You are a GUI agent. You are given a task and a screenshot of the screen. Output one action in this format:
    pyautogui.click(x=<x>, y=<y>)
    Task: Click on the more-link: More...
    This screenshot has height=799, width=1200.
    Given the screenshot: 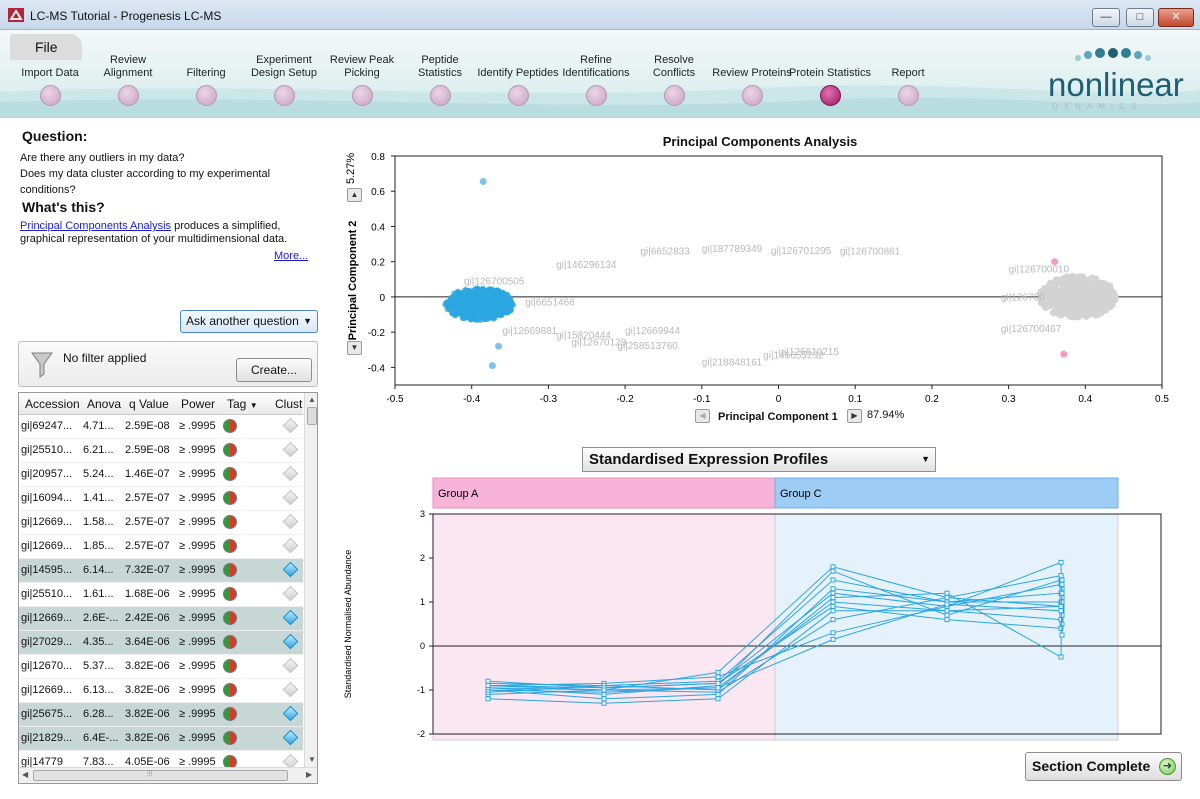 What is the action you would take?
    pyautogui.click(x=291, y=256)
    